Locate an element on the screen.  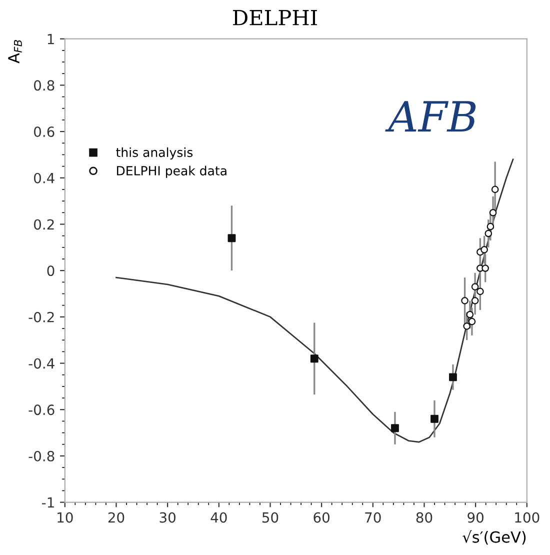
y-tick-label: 0 is located at coordinates (50, 271).